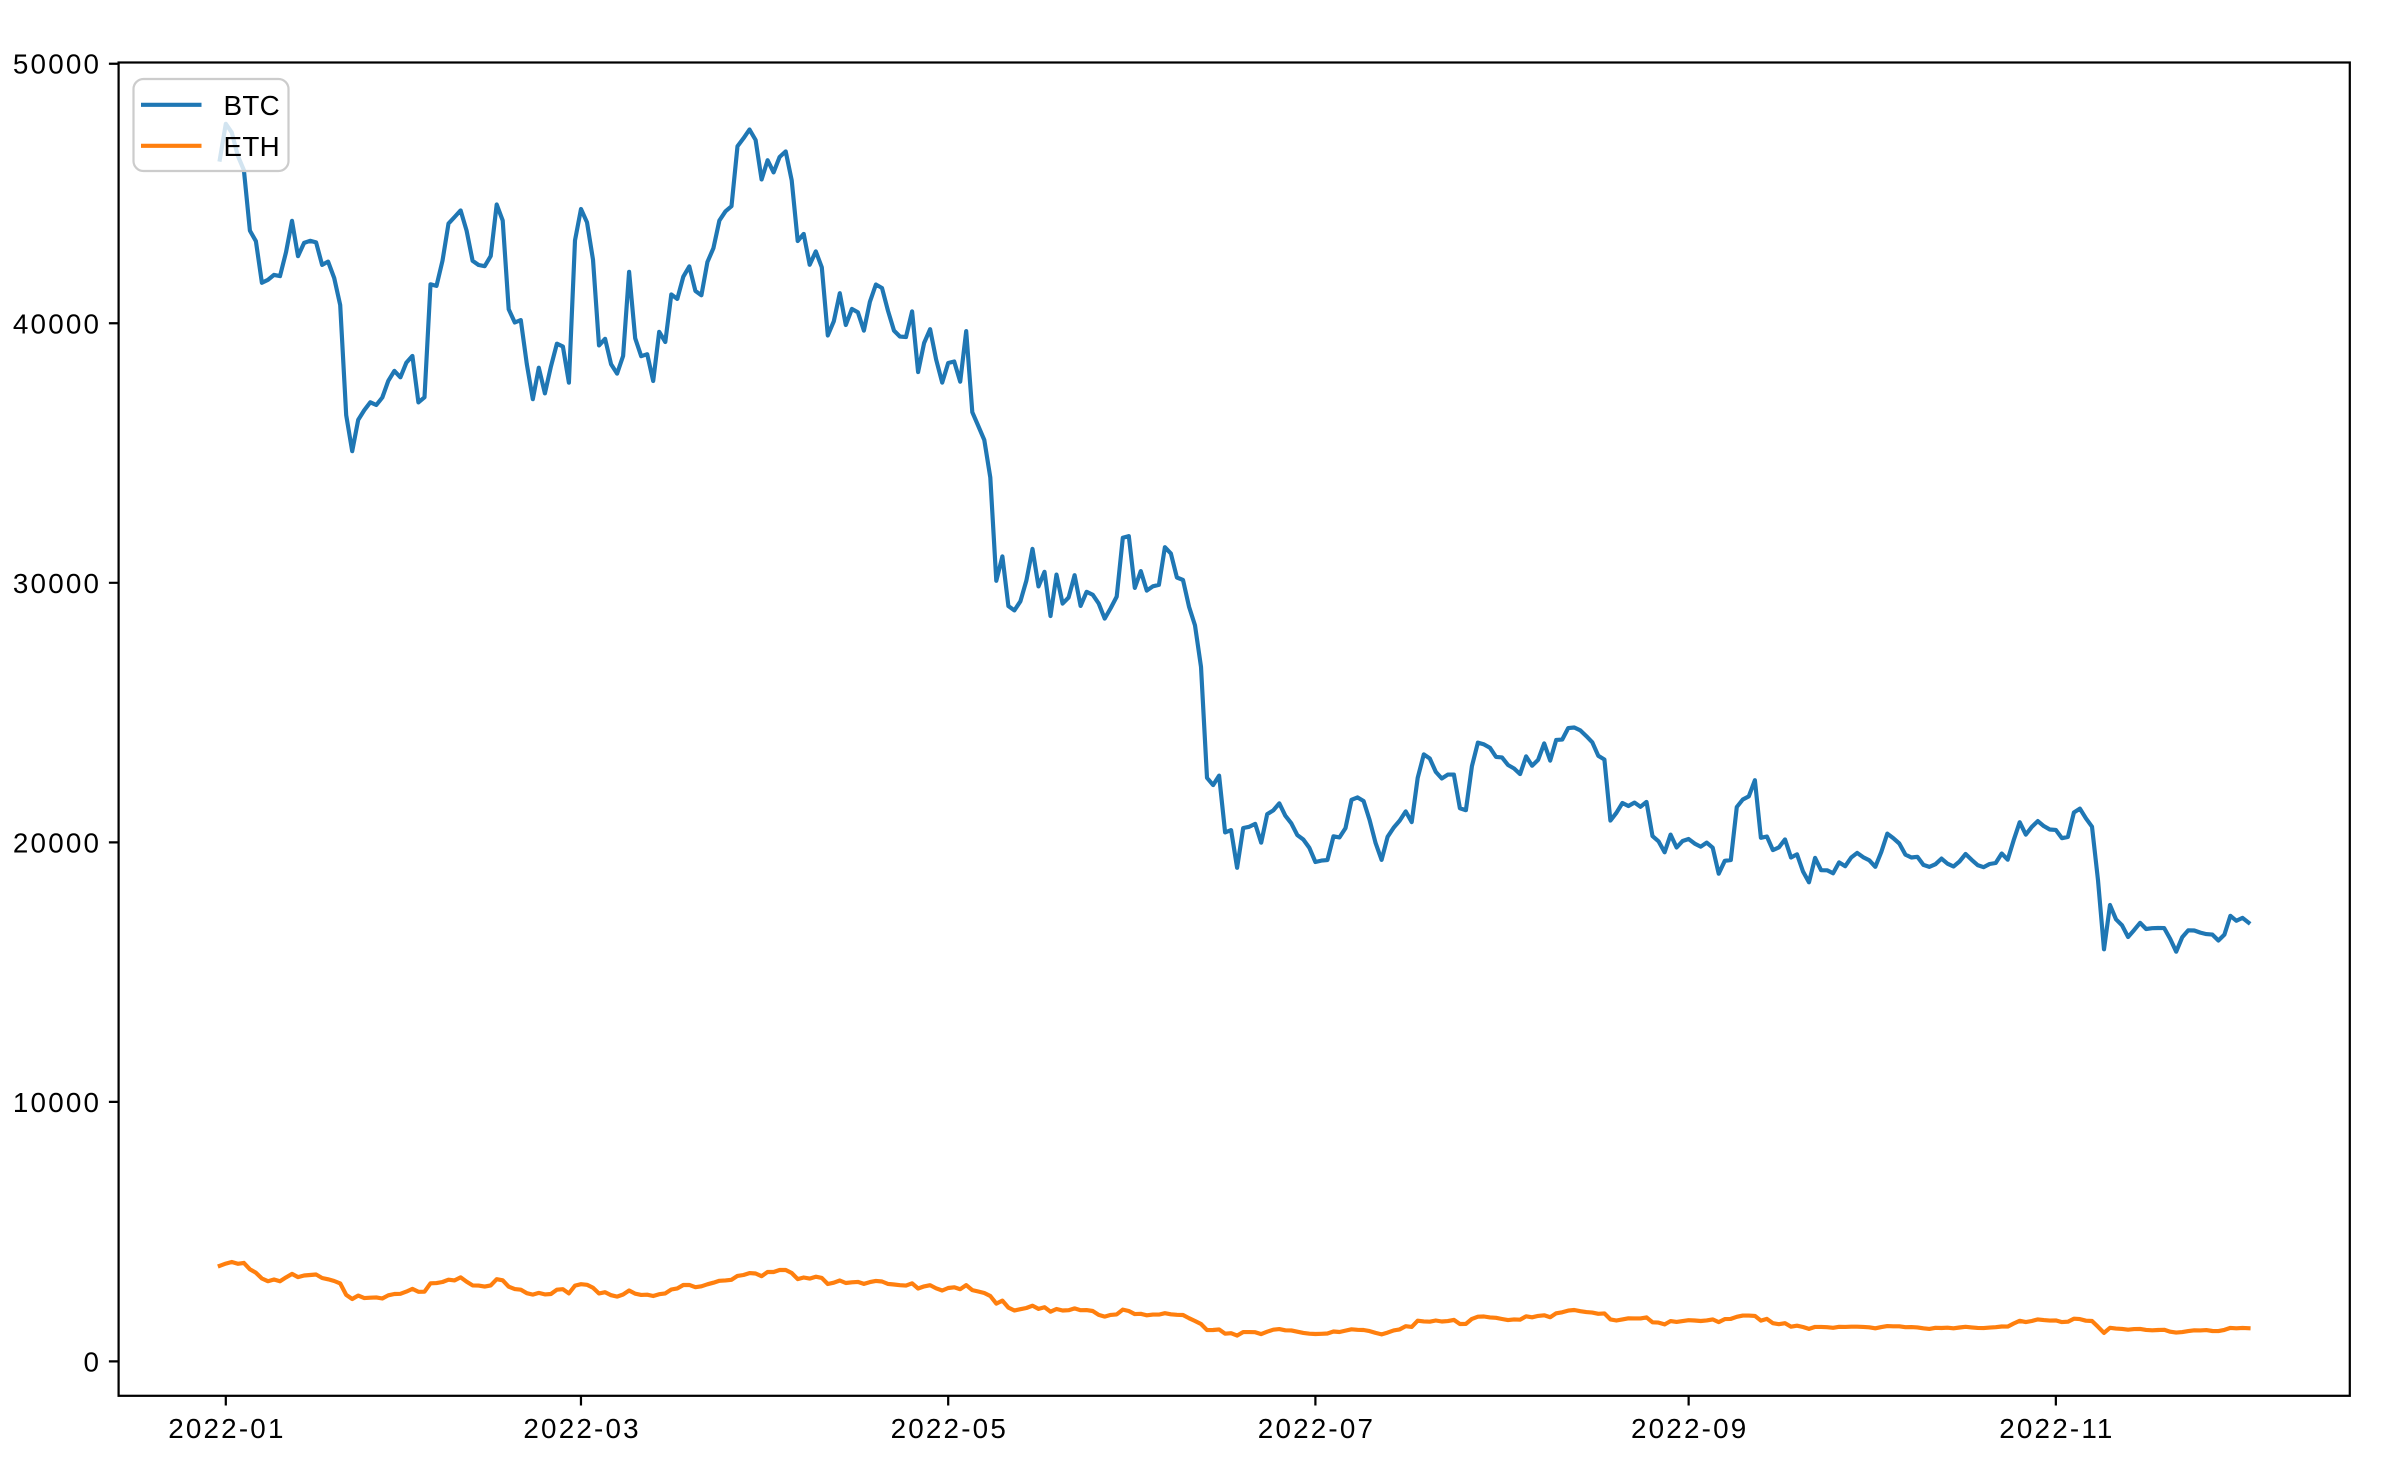 This screenshot has height=1474, width=2406. Describe the element at coordinates (1316, 1428) in the screenshot. I see `svg-text: 2022-07` at that location.